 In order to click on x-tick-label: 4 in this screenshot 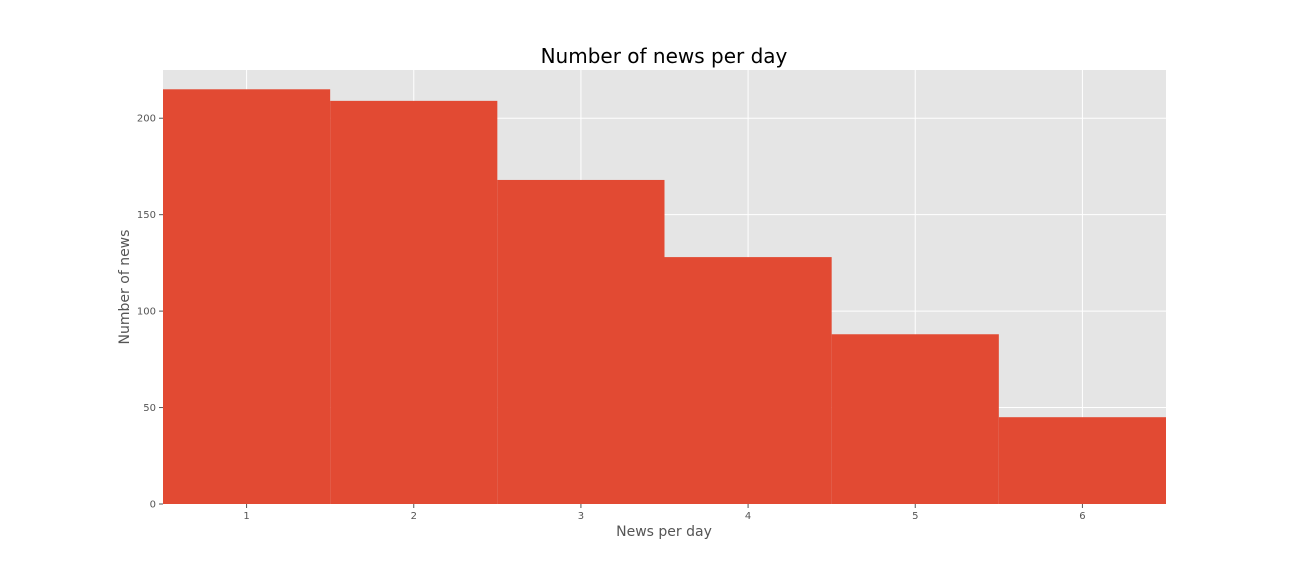, I will do `click(748, 516)`.